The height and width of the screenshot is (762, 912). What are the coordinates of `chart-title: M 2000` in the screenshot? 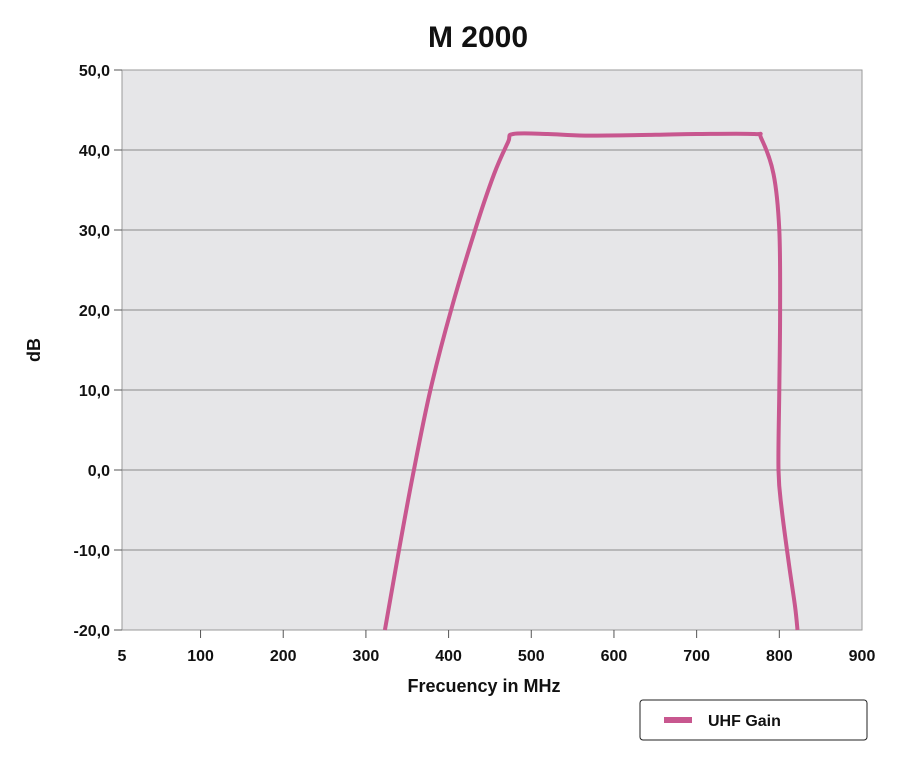 It's located at (478, 37).